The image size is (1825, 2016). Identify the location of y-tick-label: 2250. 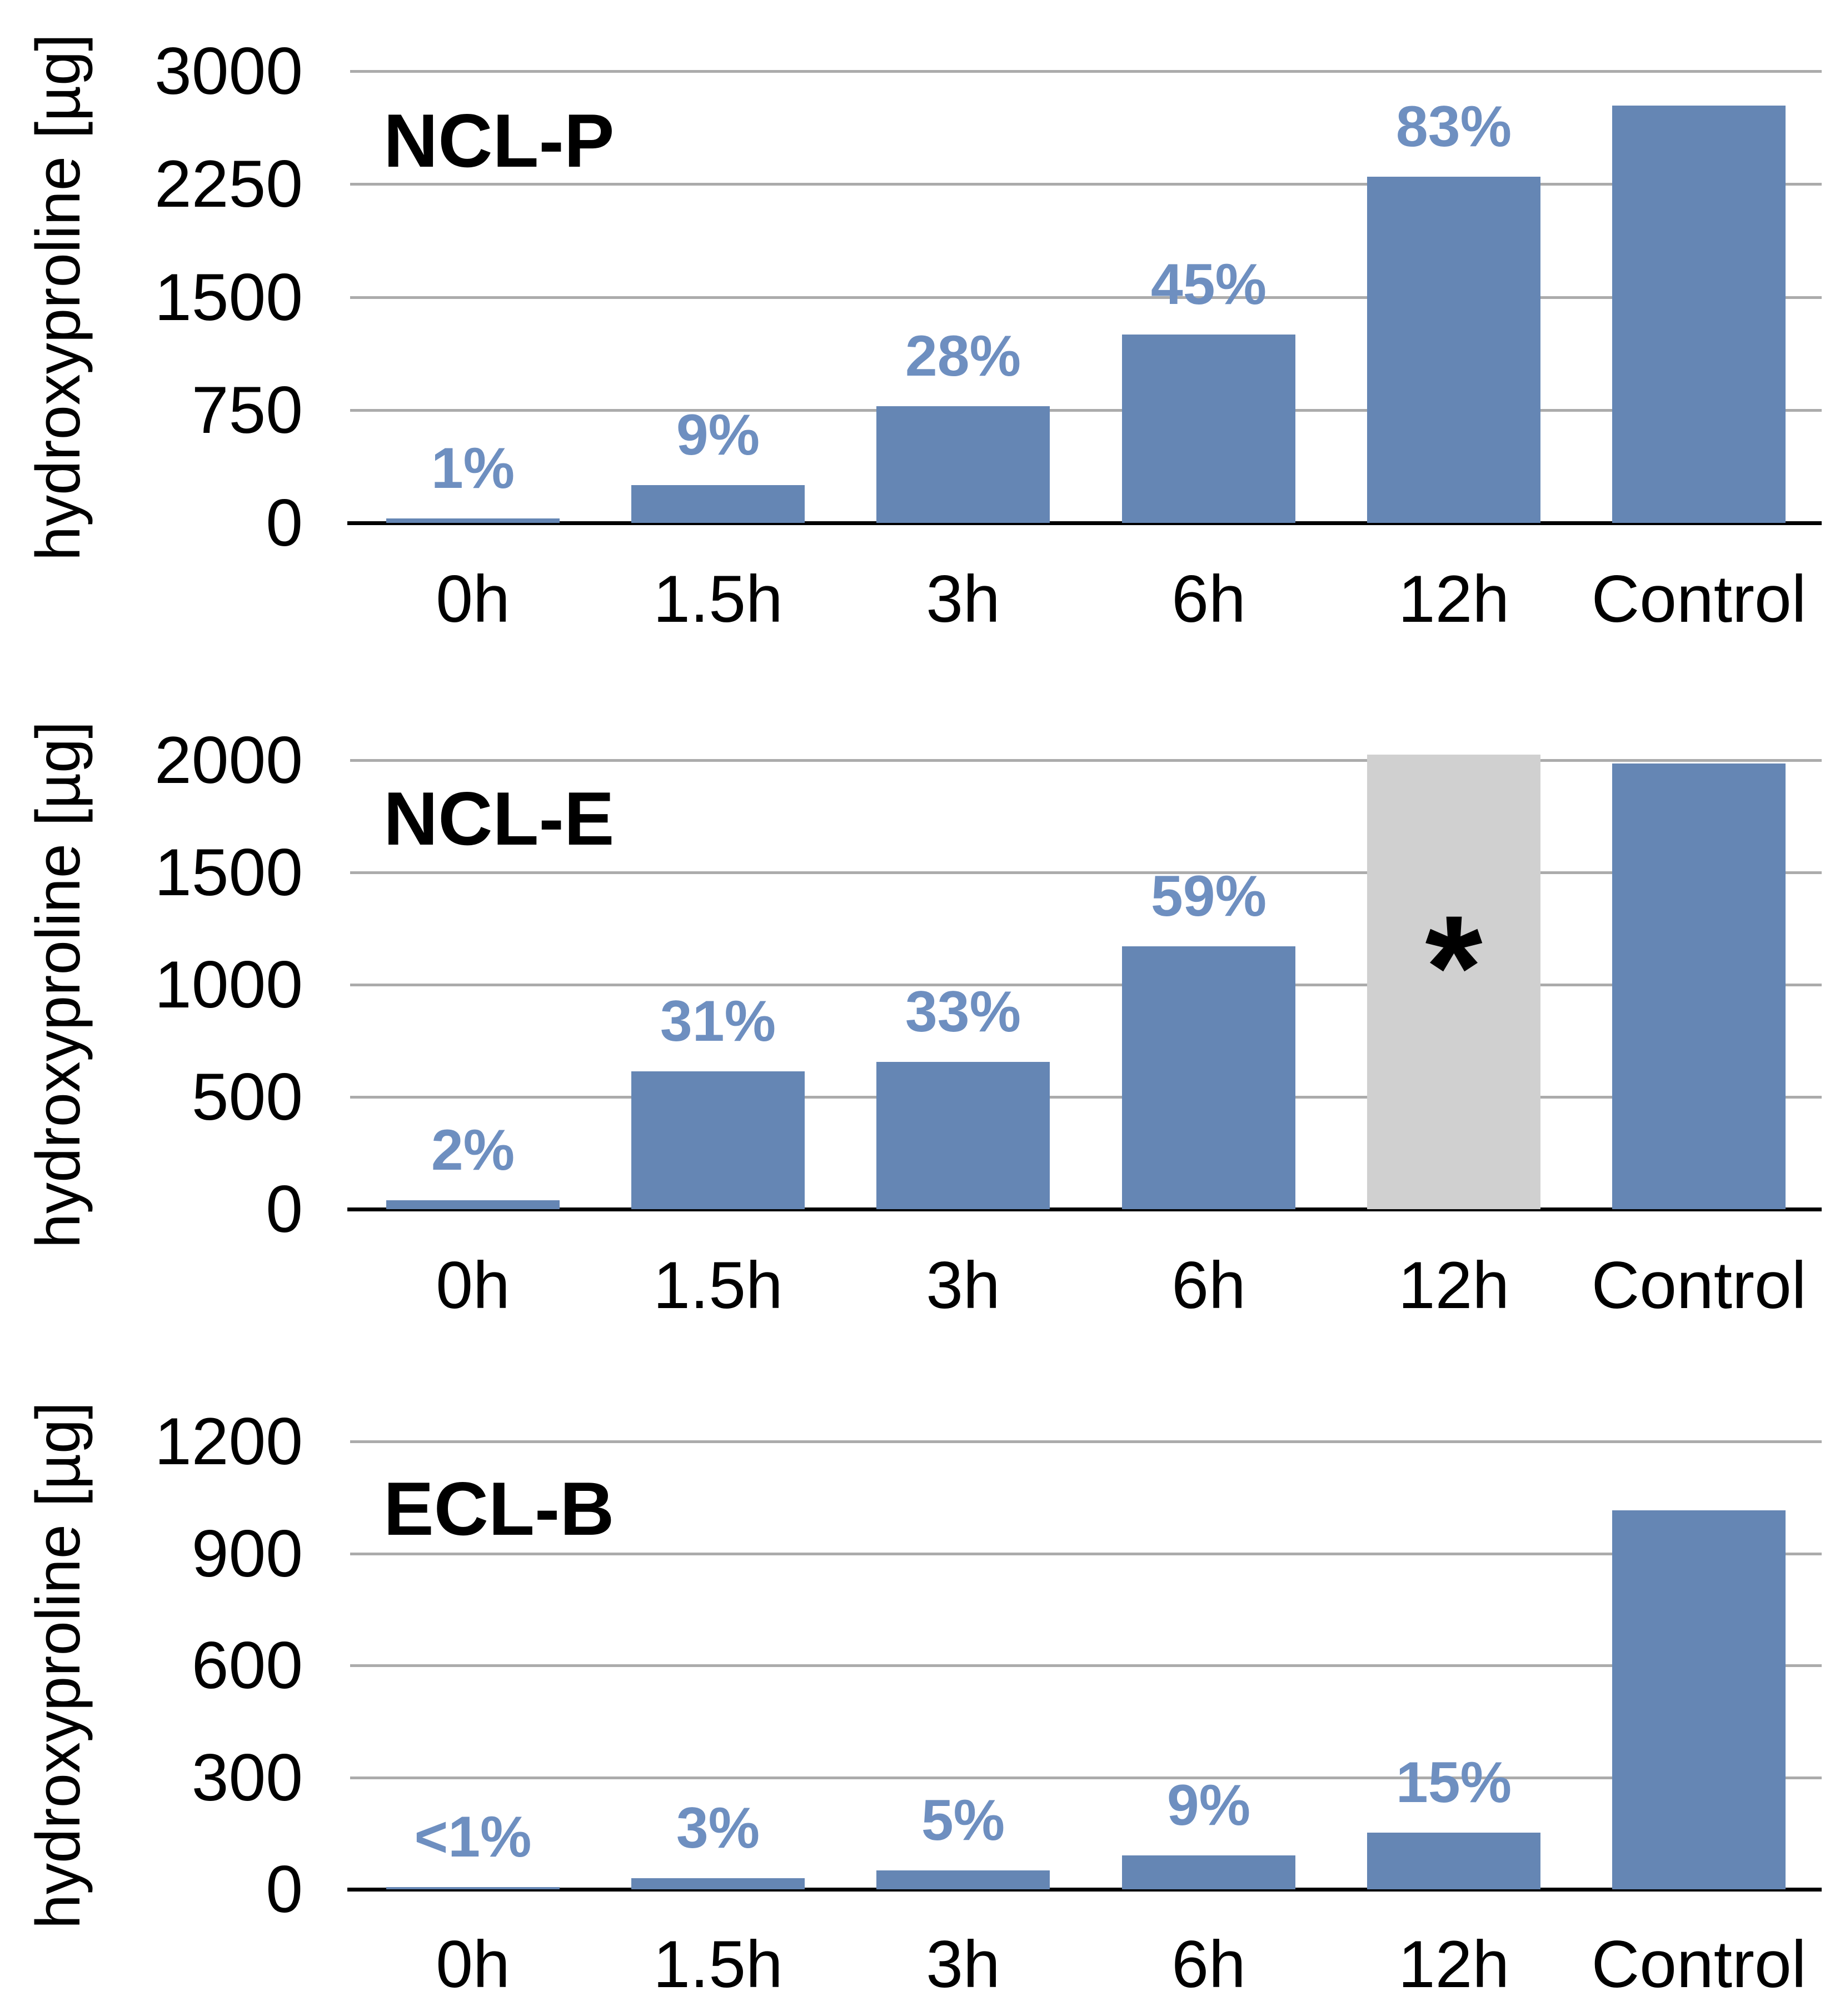
(229, 184).